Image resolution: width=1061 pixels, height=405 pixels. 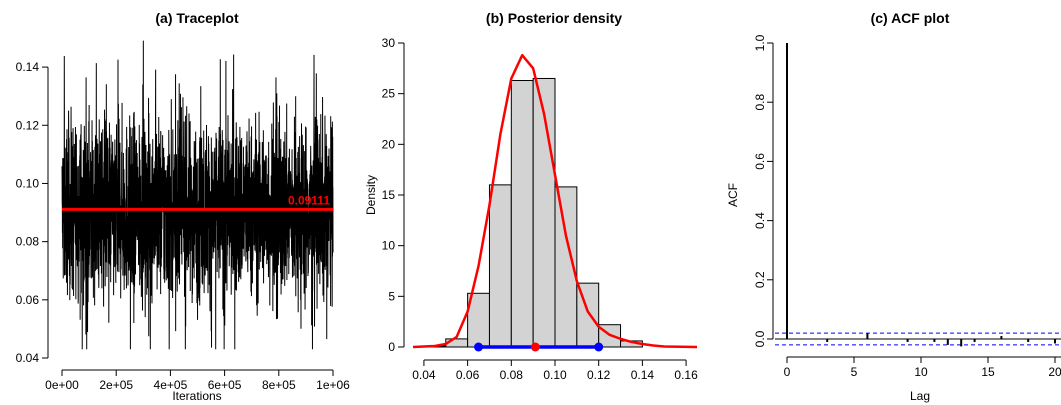 What do you see at coordinates (389, 246) in the screenshot?
I see `y-tick-label: 10` at bounding box center [389, 246].